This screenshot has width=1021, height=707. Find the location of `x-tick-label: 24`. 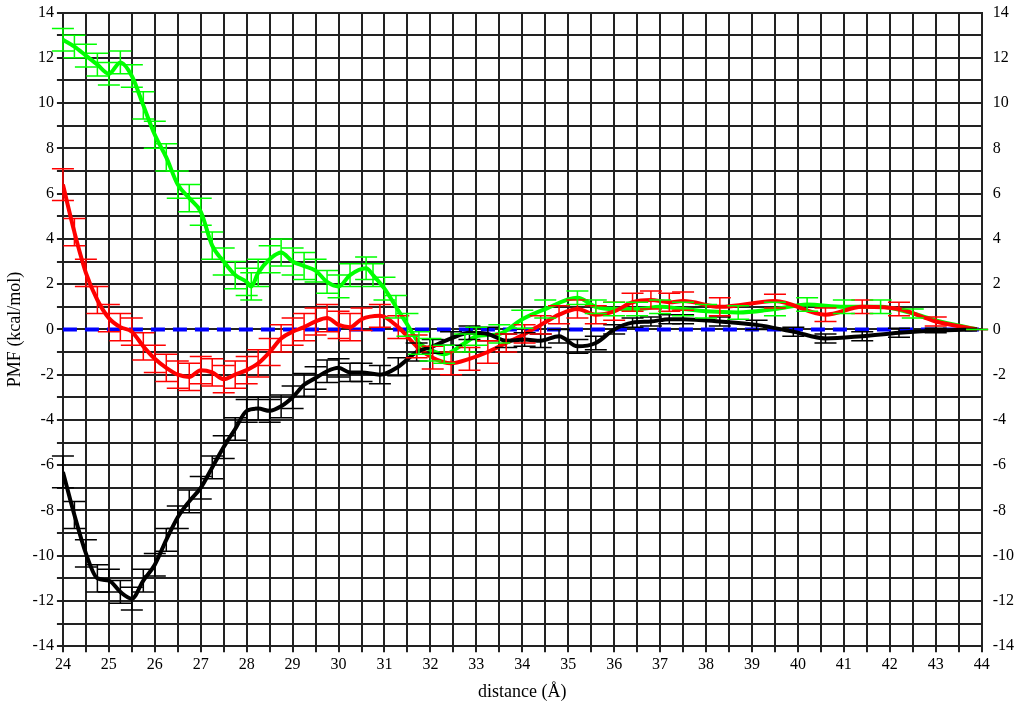

x-tick-label: 24 is located at coordinates (62, 663).